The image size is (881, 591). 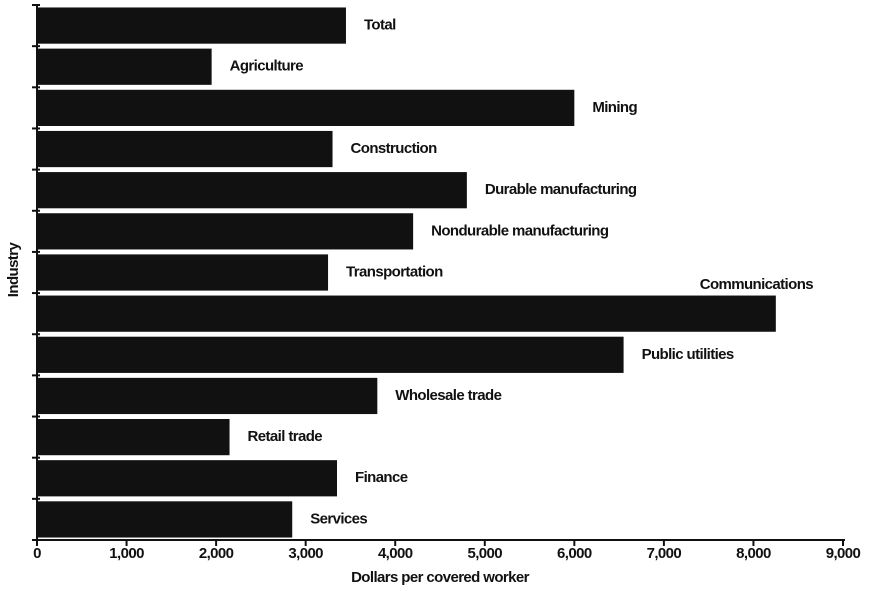 I want to click on y-axis-label: Industry, so click(x=13, y=270).